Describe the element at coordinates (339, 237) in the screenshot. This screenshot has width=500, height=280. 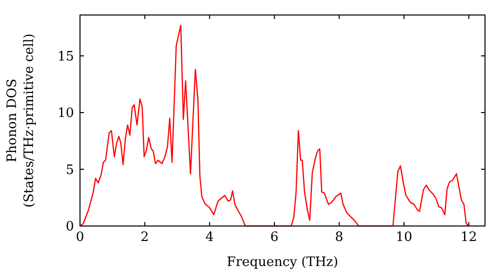
I see `x-tick-label: 8` at that location.